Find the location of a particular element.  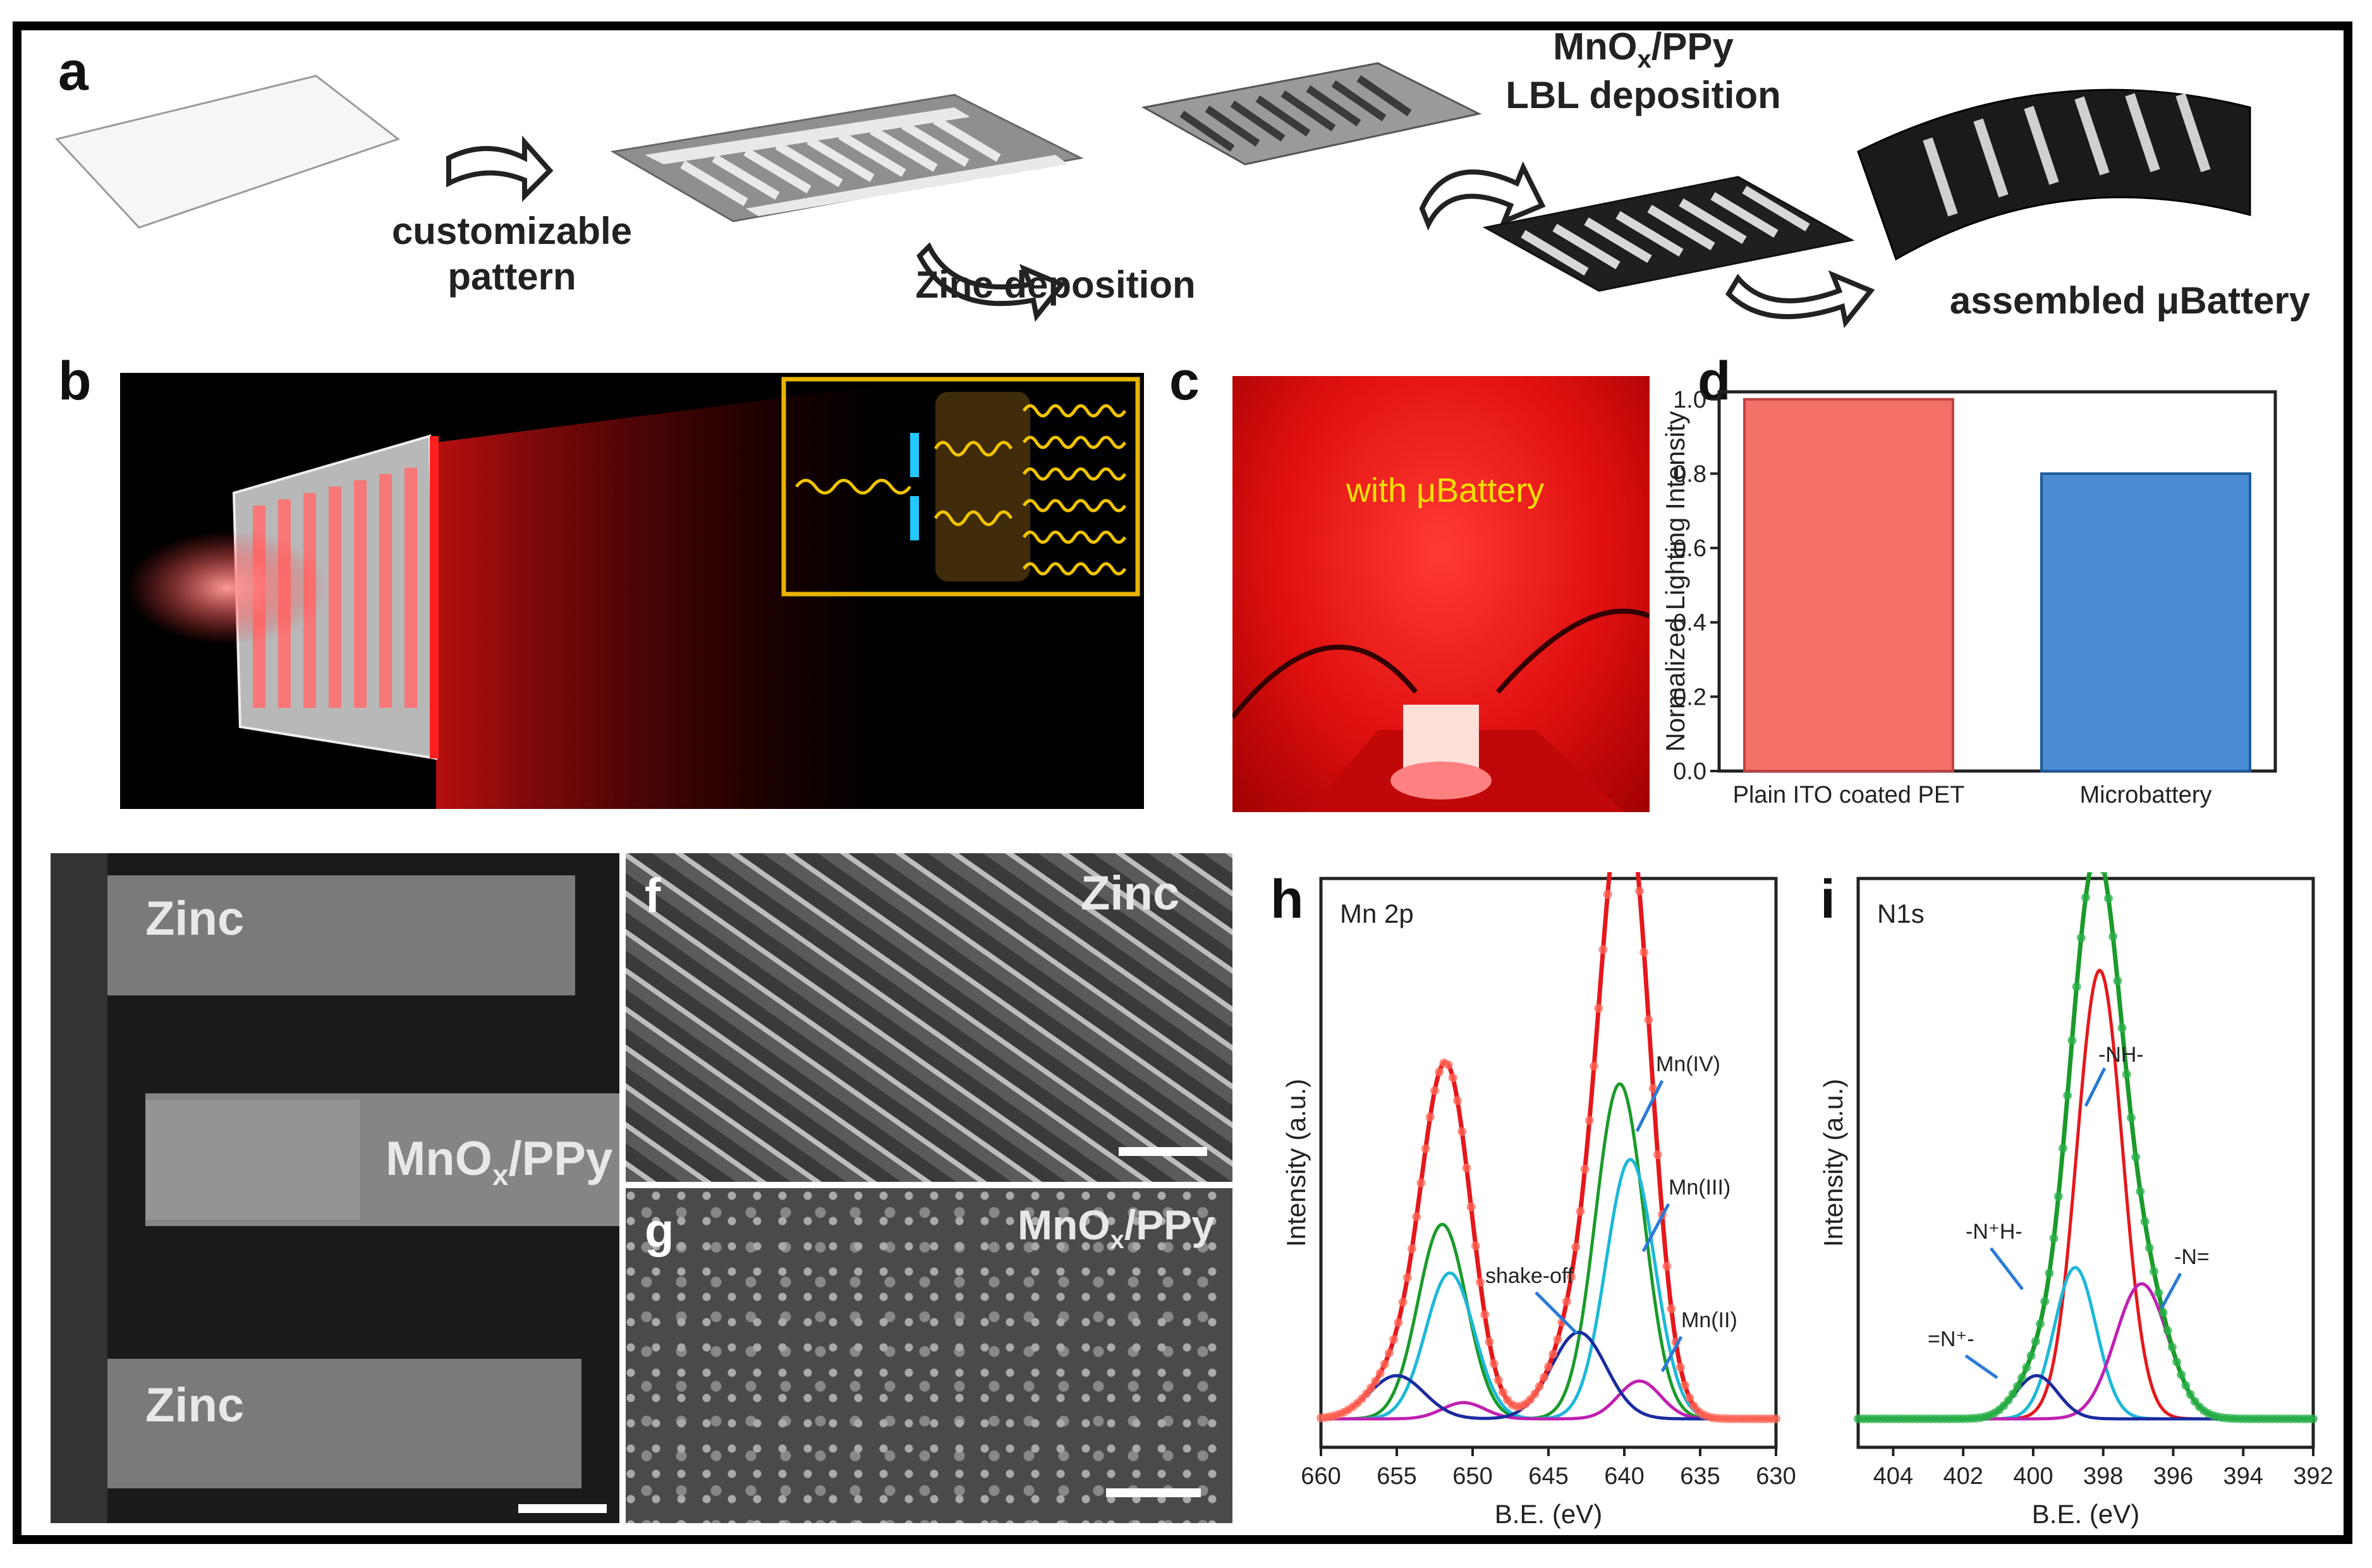

scale-bar is located at coordinates (562, 1508).